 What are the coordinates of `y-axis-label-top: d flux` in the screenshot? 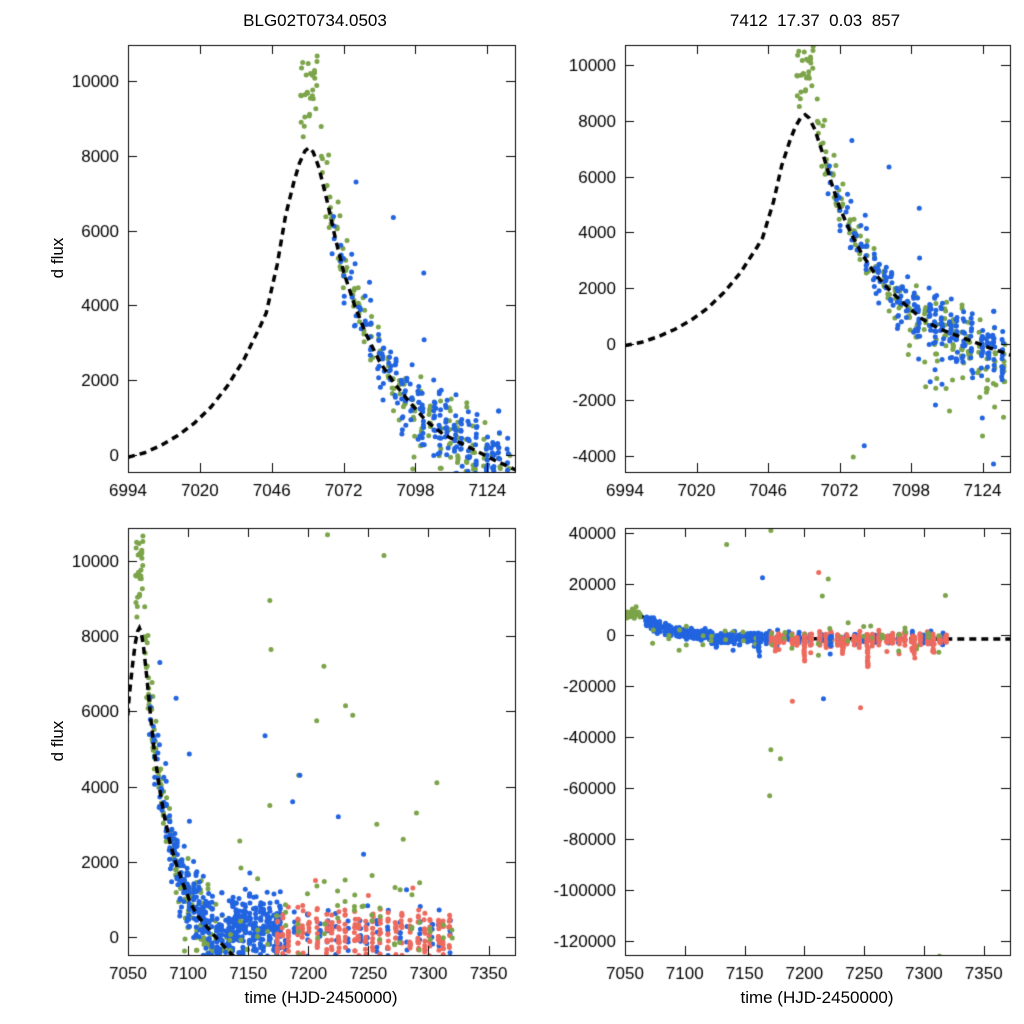 It's located at (57, 258).